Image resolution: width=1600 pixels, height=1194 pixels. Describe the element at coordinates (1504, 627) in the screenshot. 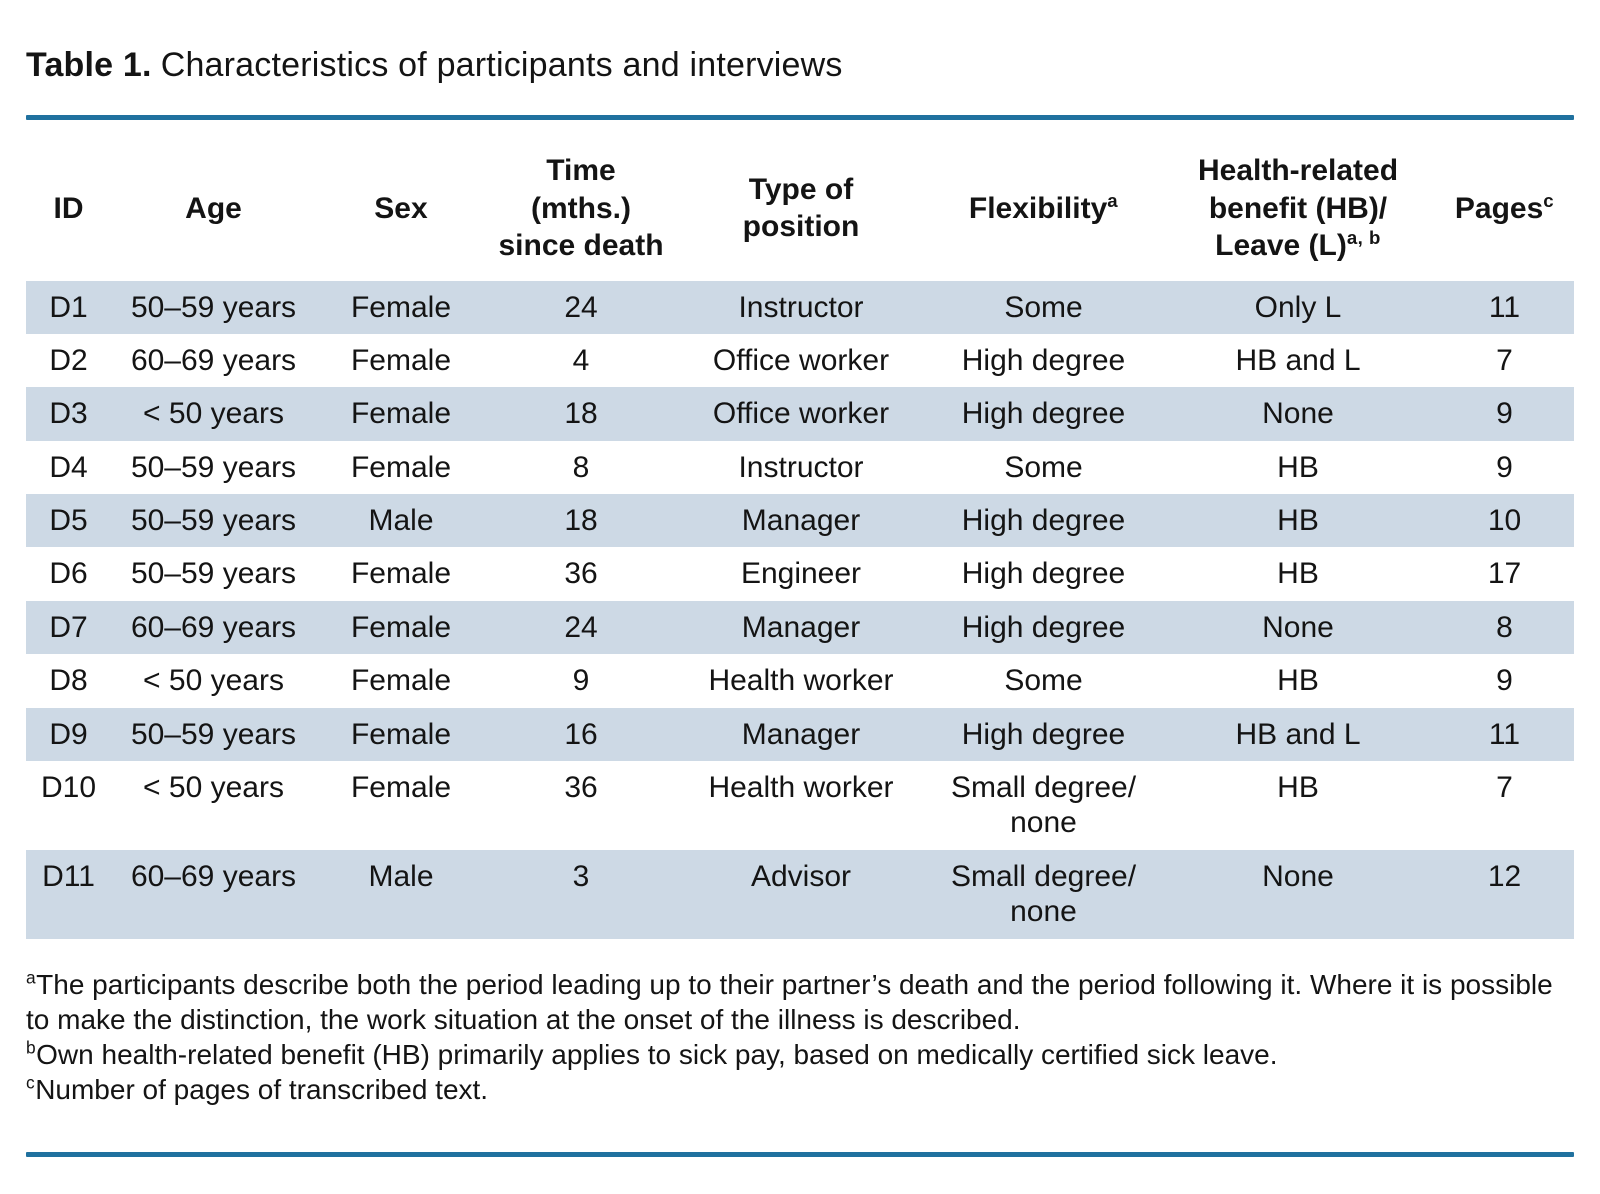

I see `cell-pages: 8` at that location.